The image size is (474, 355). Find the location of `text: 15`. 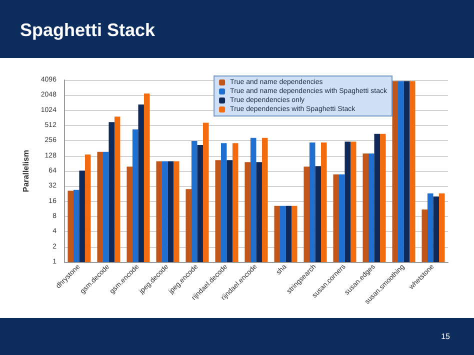

text: 15 is located at coordinates (445, 336).